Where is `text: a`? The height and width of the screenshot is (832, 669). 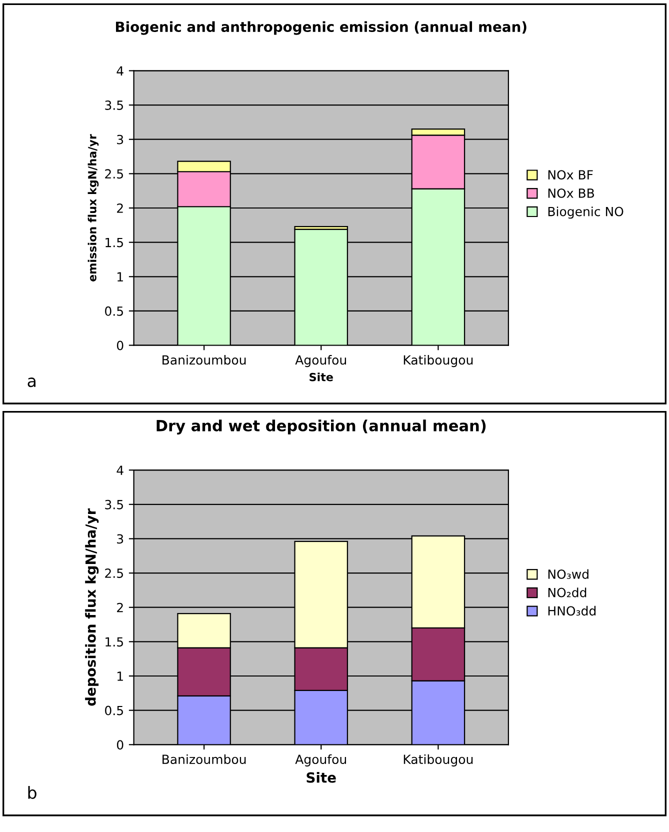 text: a is located at coordinates (32, 383).